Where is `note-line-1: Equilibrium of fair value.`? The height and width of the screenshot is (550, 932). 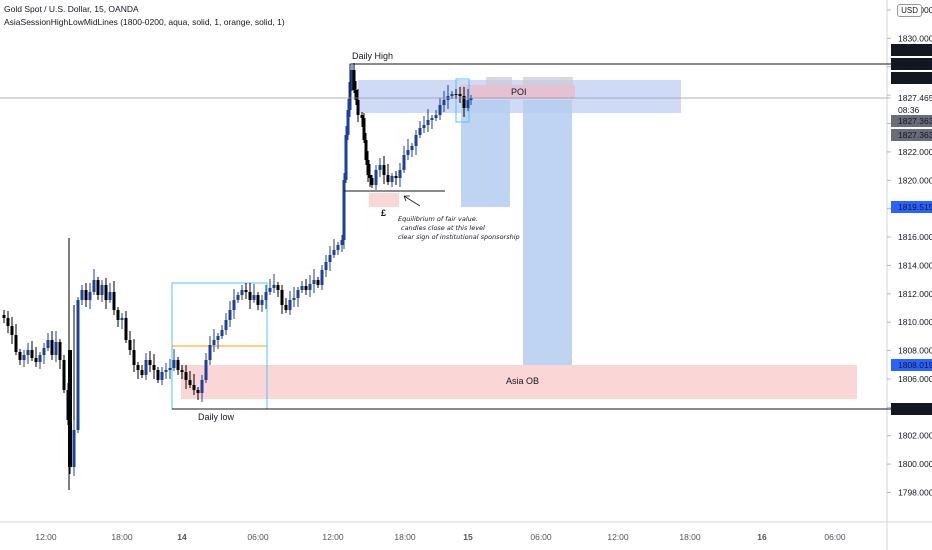 note-line-1: Equilibrium of fair value. is located at coordinates (438, 219).